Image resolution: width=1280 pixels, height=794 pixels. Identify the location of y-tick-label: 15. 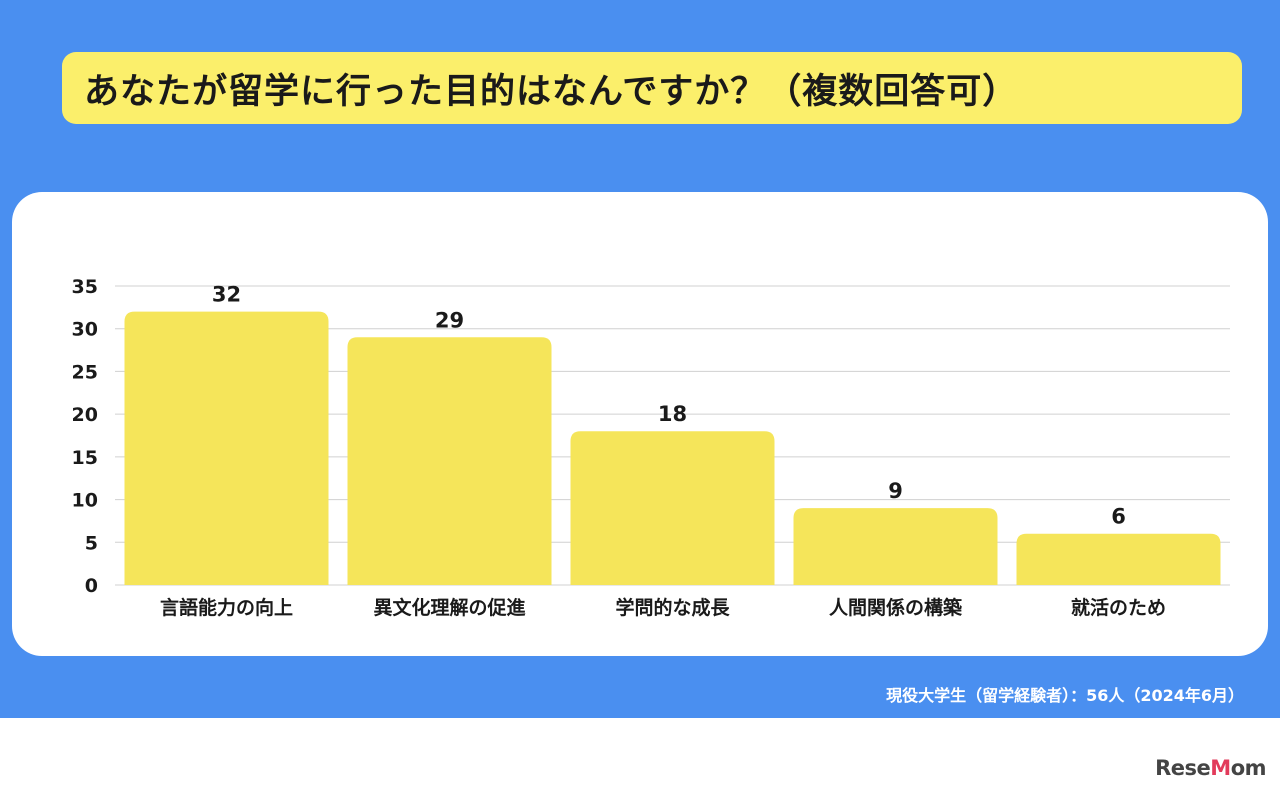
(85, 458).